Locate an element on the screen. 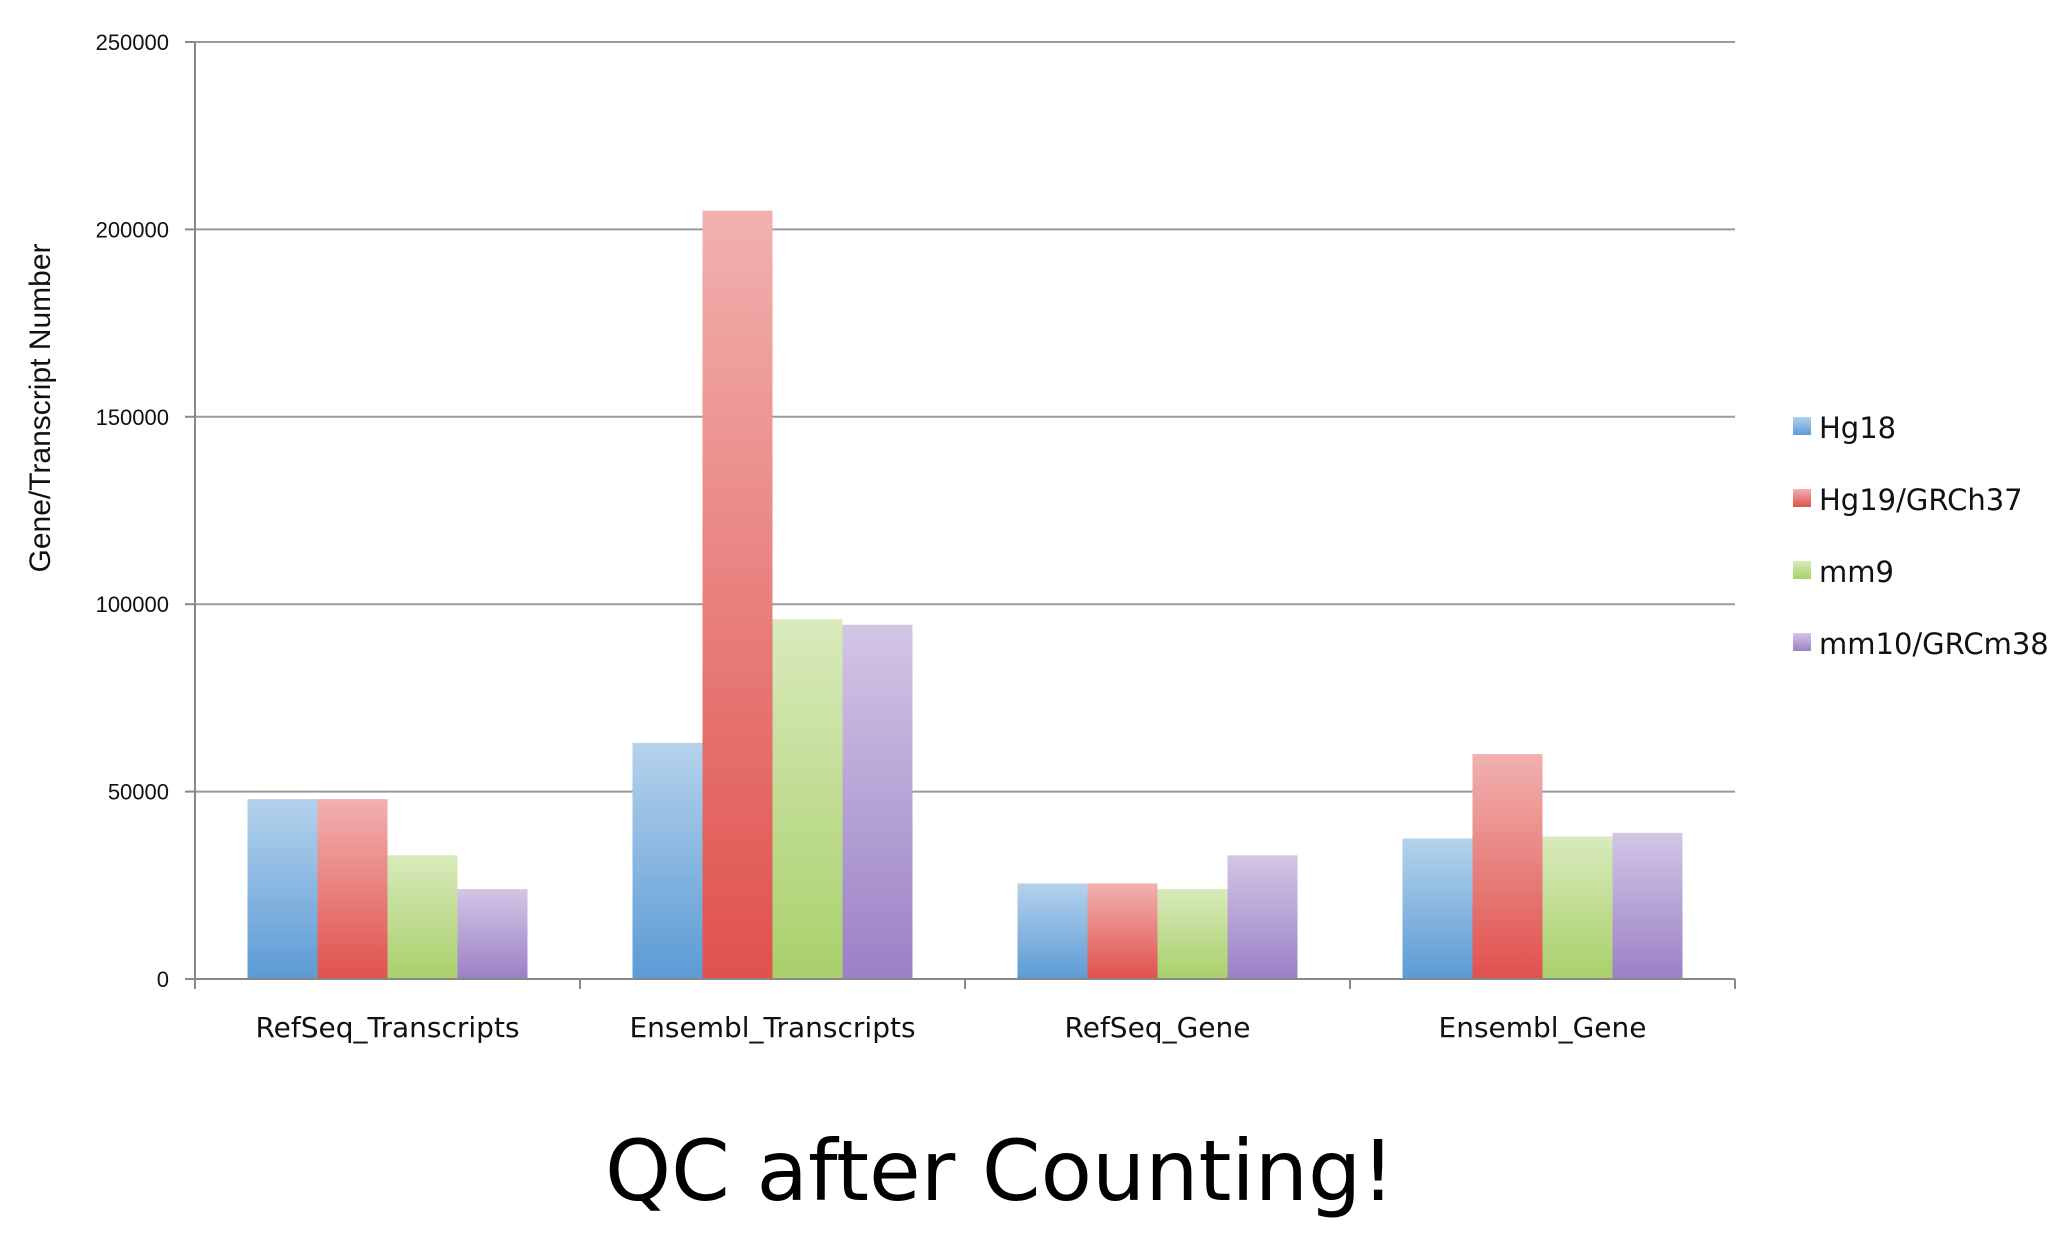 Image resolution: width=2062 pixels, height=1244 pixels. bar-ensembl-gene-mm10-grcm38 is located at coordinates (1647, 905).